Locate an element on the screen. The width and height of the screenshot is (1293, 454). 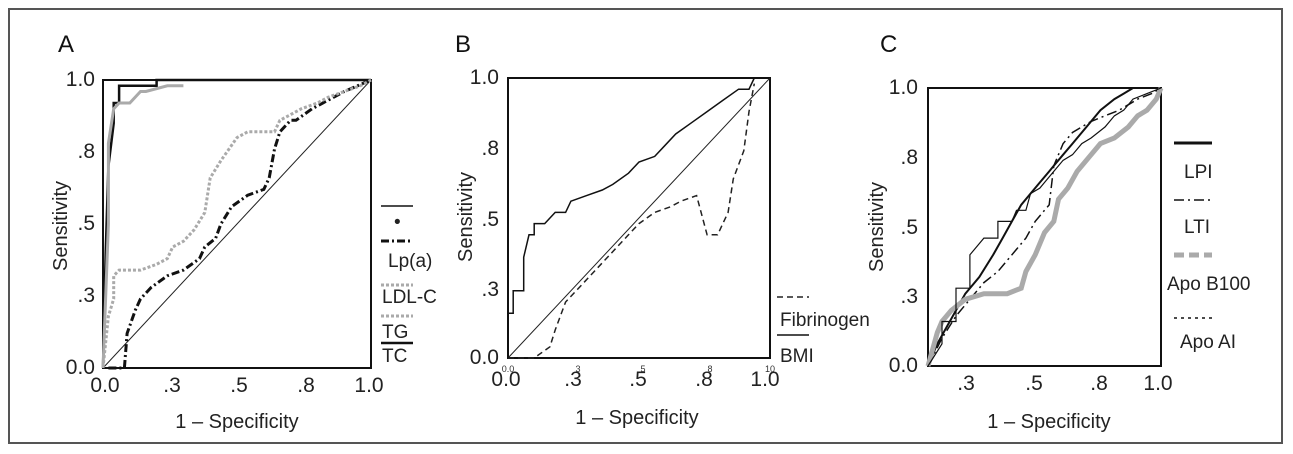
panel-a-xtick: 0.0 is located at coordinates (104, 385).